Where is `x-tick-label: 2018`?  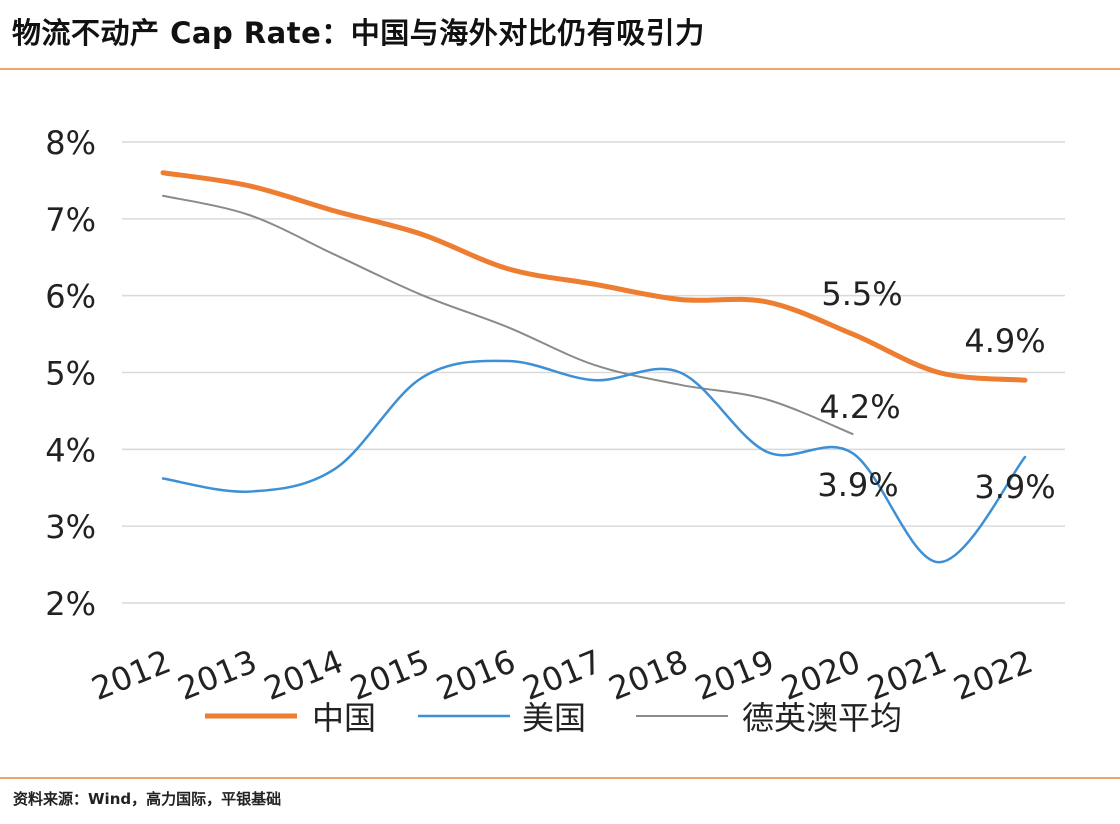
x-tick-label: 2018 is located at coordinates (648, 675).